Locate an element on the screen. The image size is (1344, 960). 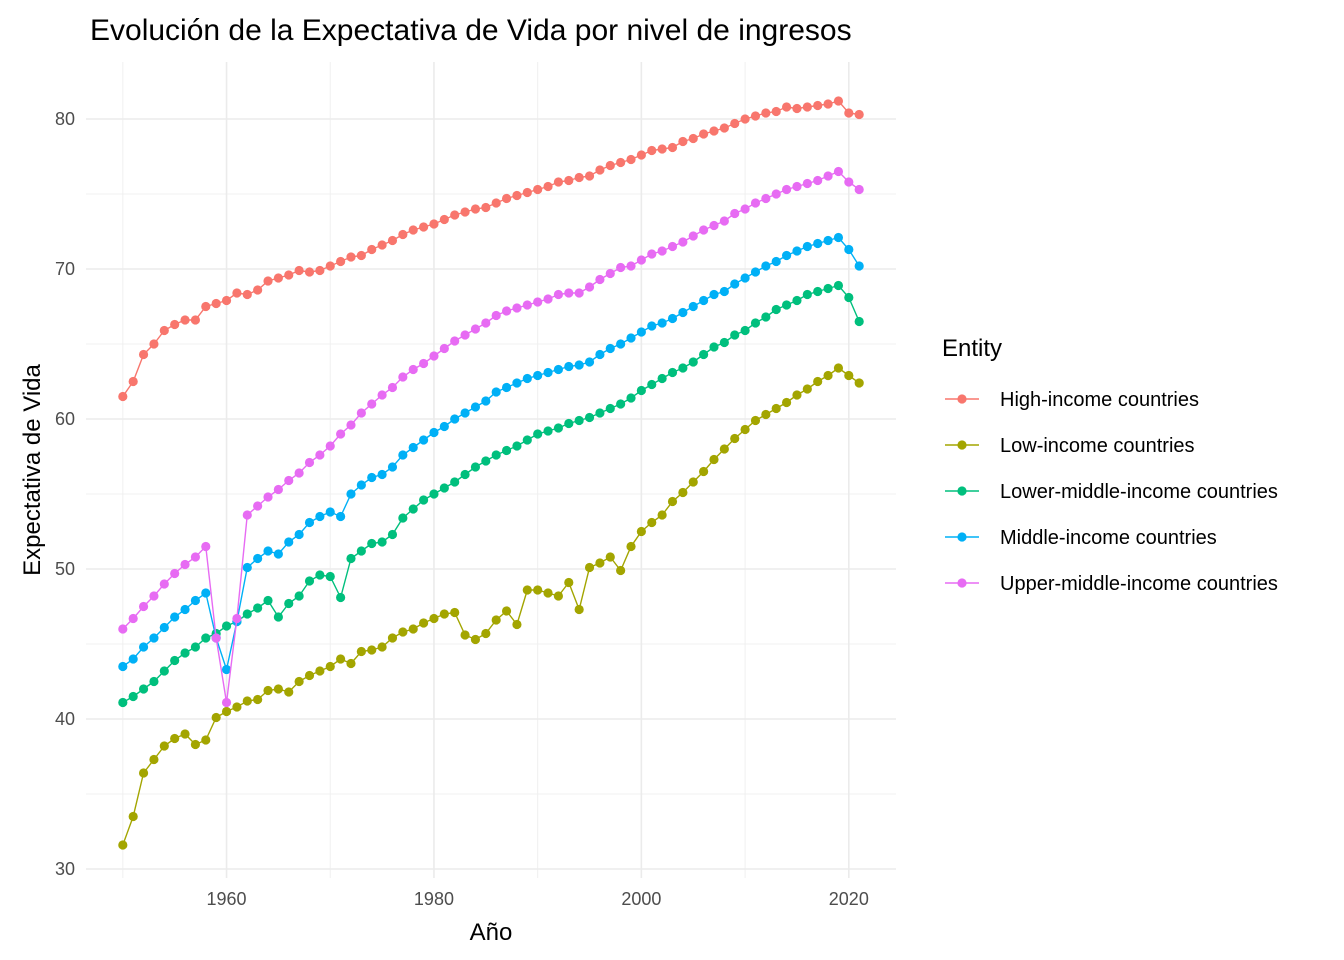
legend-label: Upper-middle-income countries is located at coordinates (1139, 584).